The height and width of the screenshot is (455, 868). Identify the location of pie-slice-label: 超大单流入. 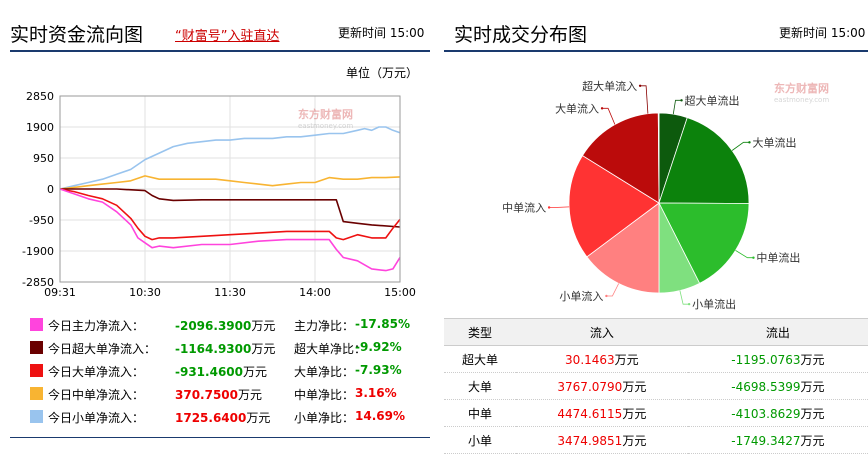
(609, 86).